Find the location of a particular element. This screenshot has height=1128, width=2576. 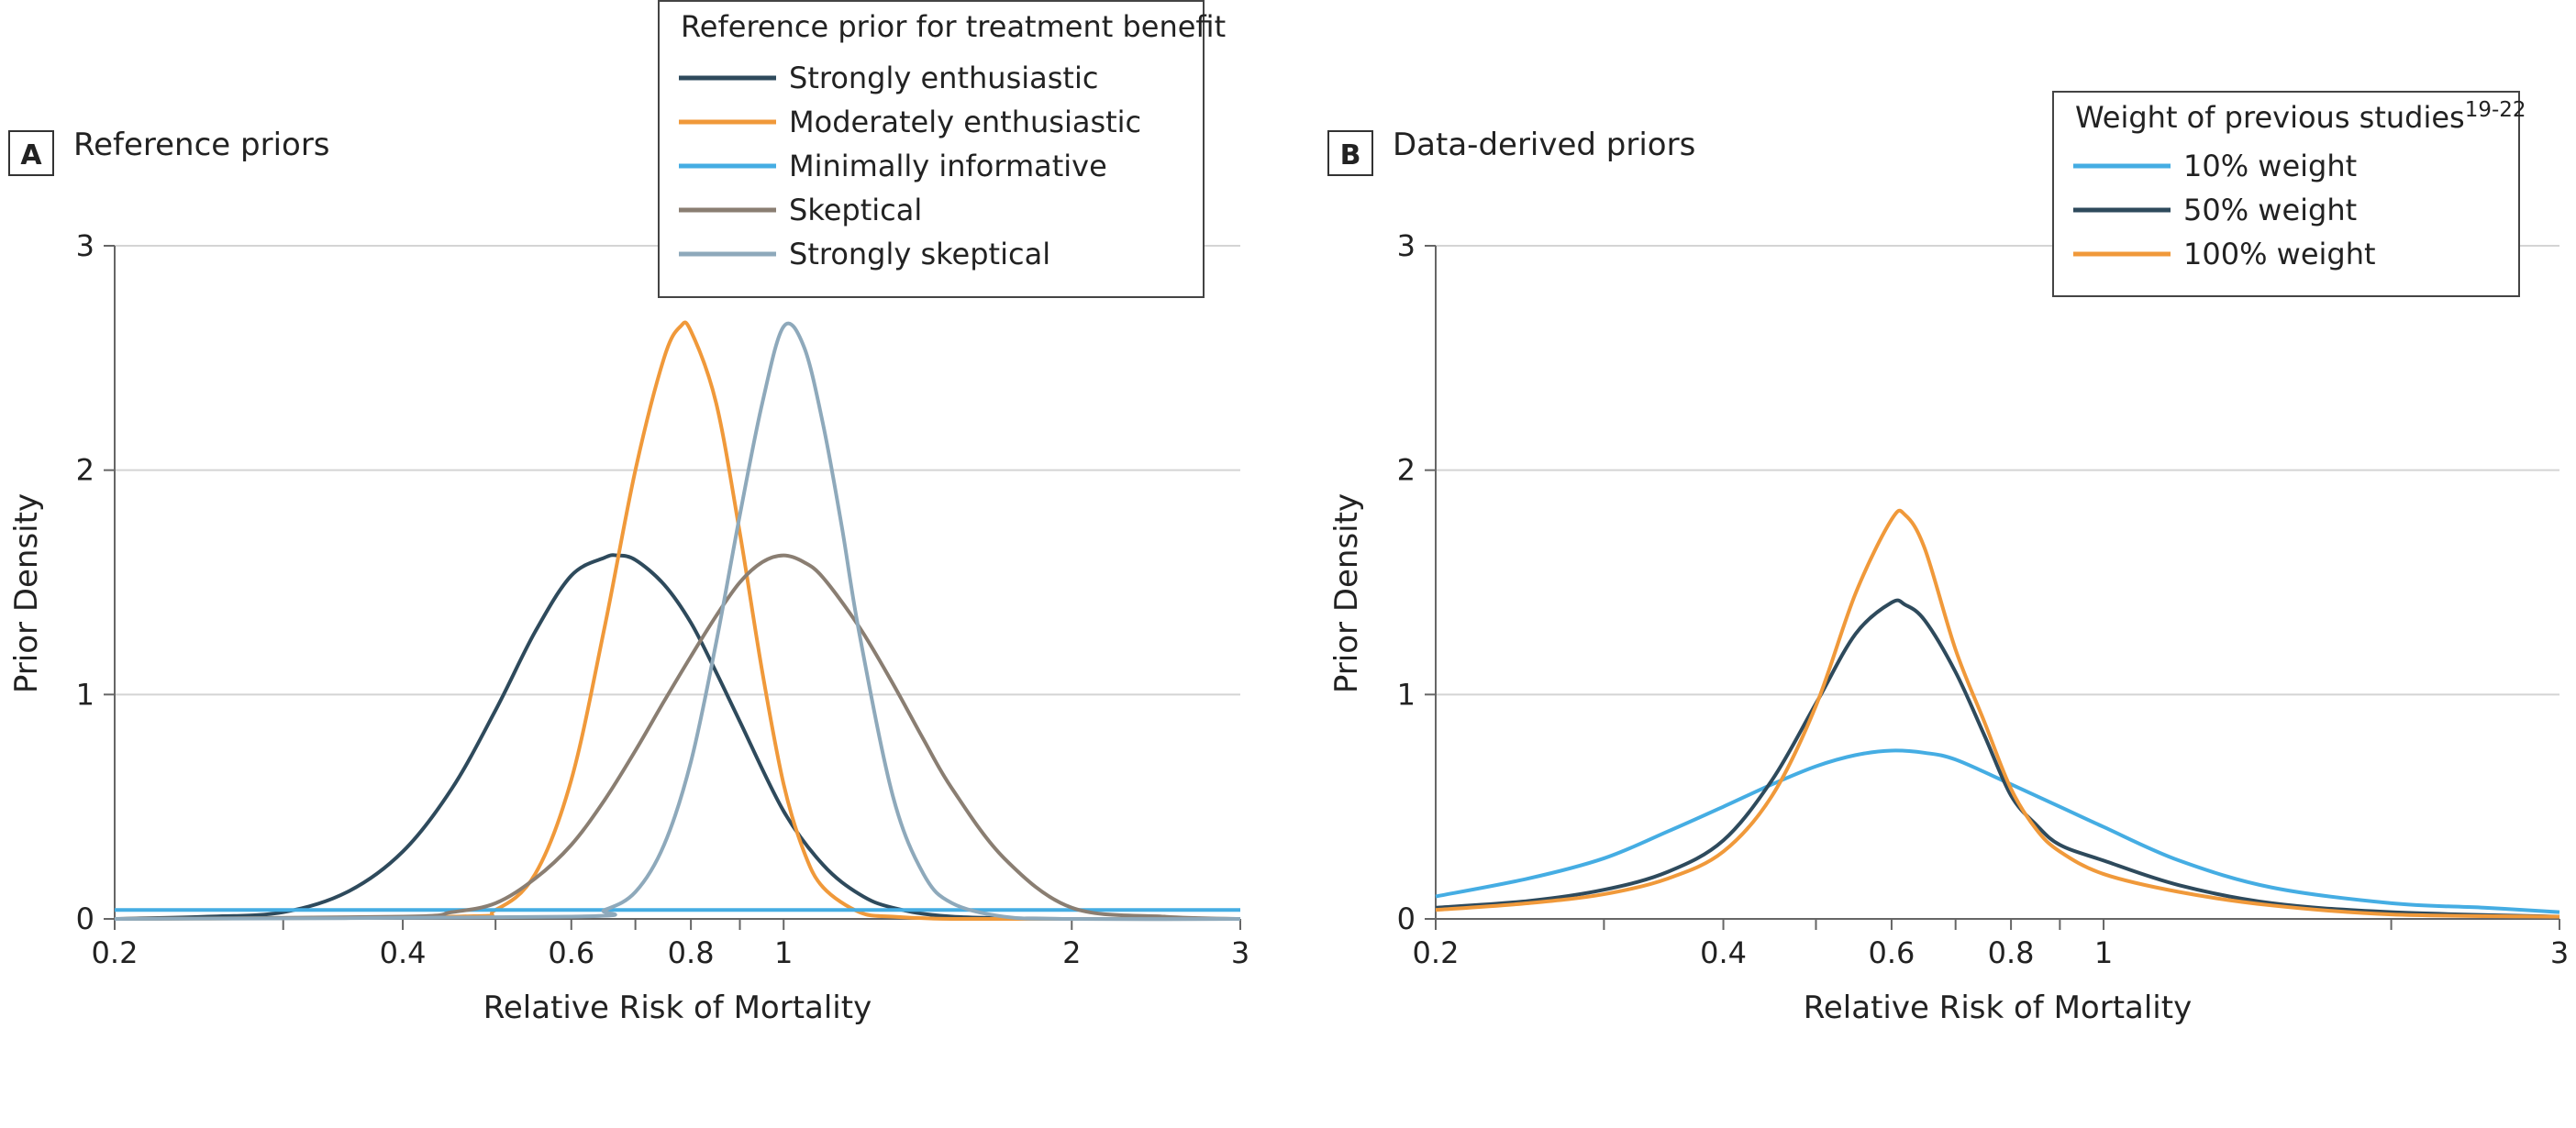

series-line-skeptical is located at coordinates (677, 737).